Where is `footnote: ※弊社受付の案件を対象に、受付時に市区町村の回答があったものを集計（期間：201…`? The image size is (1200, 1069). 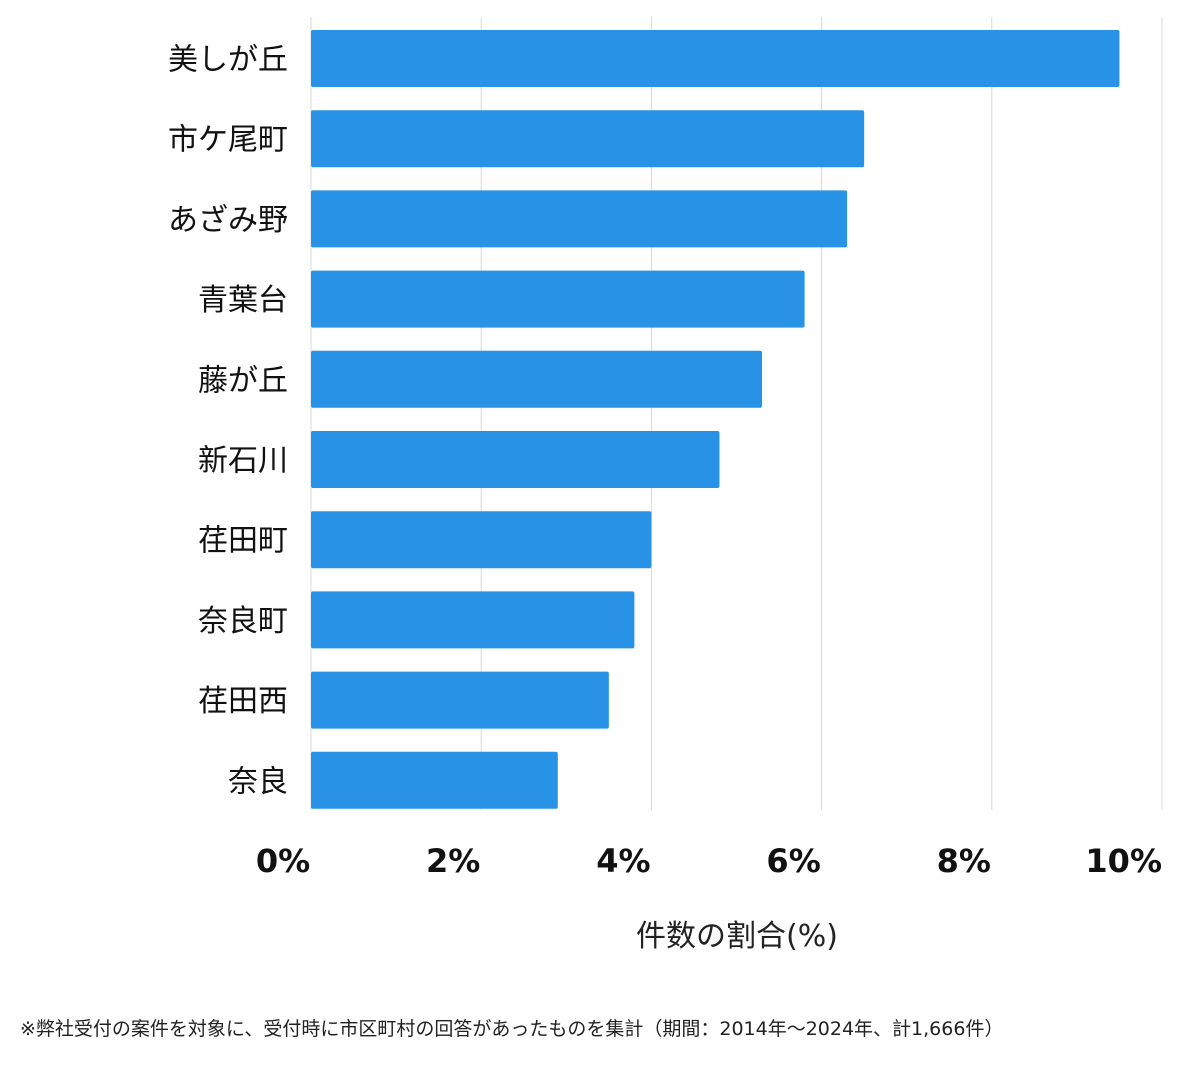 footnote: ※弊社受付の案件を対象に、受付時に市区町村の回答があったものを集計（期間：201… is located at coordinates (512, 1029).